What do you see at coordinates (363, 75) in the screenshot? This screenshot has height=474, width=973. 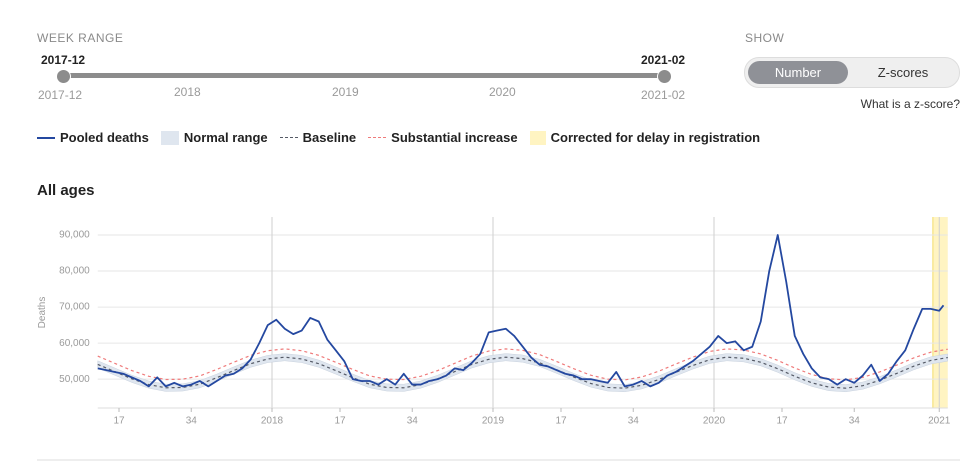 I see `slider-track` at bounding box center [363, 75].